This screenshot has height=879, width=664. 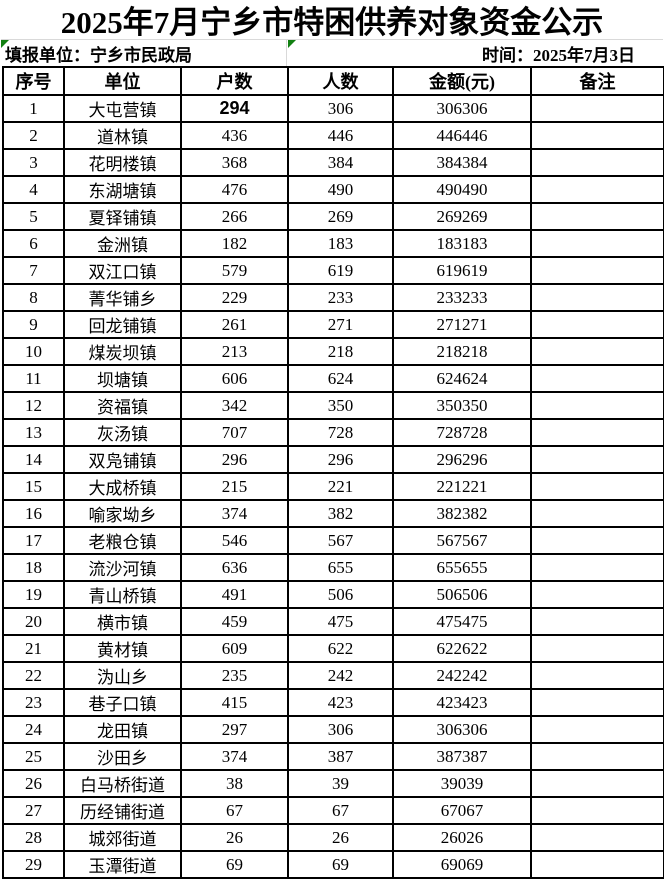 What do you see at coordinates (462, 756) in the screenshot?
I see `cell-amount: 387387` at bounding box center [462, 756].